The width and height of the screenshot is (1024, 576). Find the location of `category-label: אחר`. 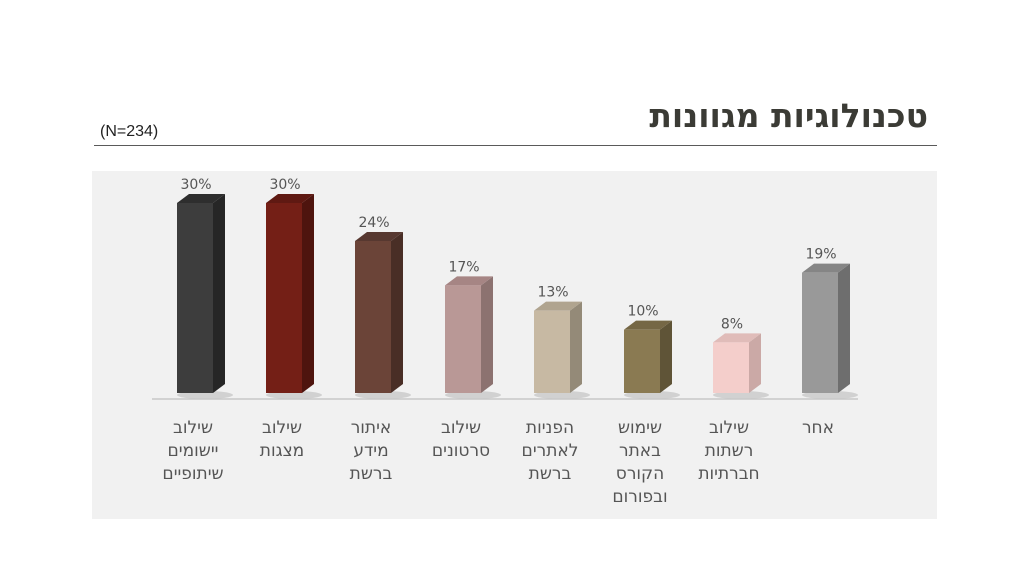

category-label: אחר is located at coordinates (818, 428).